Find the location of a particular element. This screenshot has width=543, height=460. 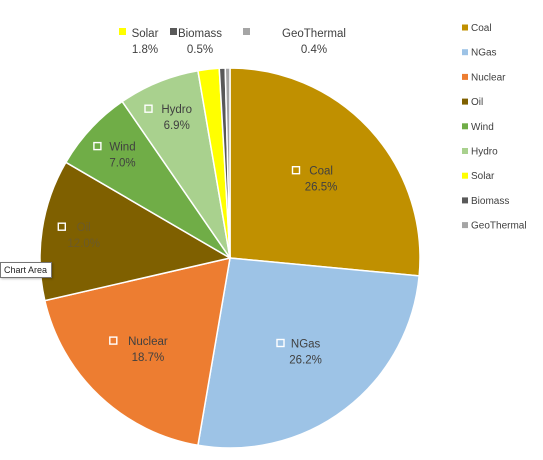

legend-item-solar: Solar is located at coordinates (478, 176).